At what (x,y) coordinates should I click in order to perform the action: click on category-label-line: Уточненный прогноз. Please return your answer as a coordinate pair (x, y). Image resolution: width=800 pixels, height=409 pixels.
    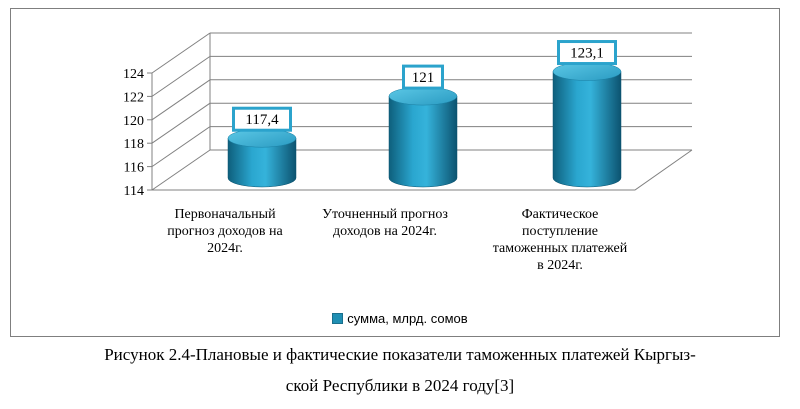
    Looking at the image, I should click on (385, 214).